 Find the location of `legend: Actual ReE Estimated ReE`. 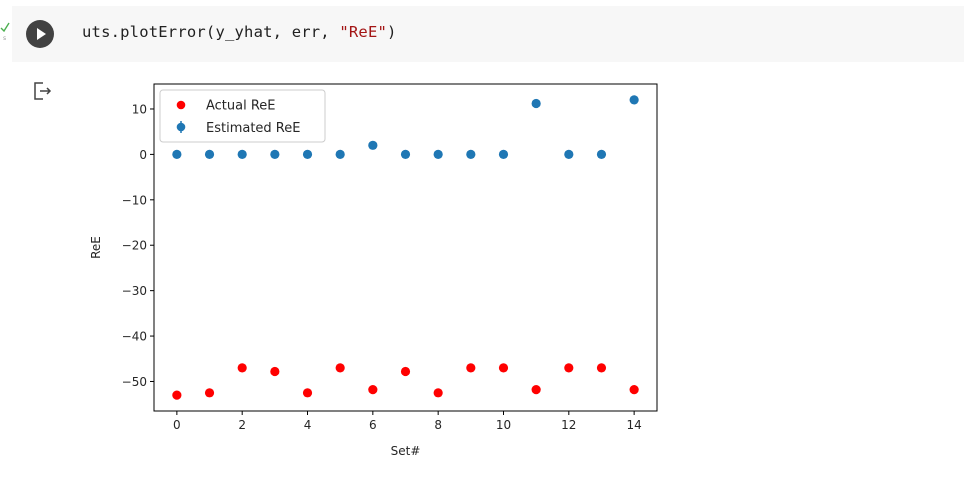

legend: Actual ReE Estimated ReE is located at coordinates (242, 116).